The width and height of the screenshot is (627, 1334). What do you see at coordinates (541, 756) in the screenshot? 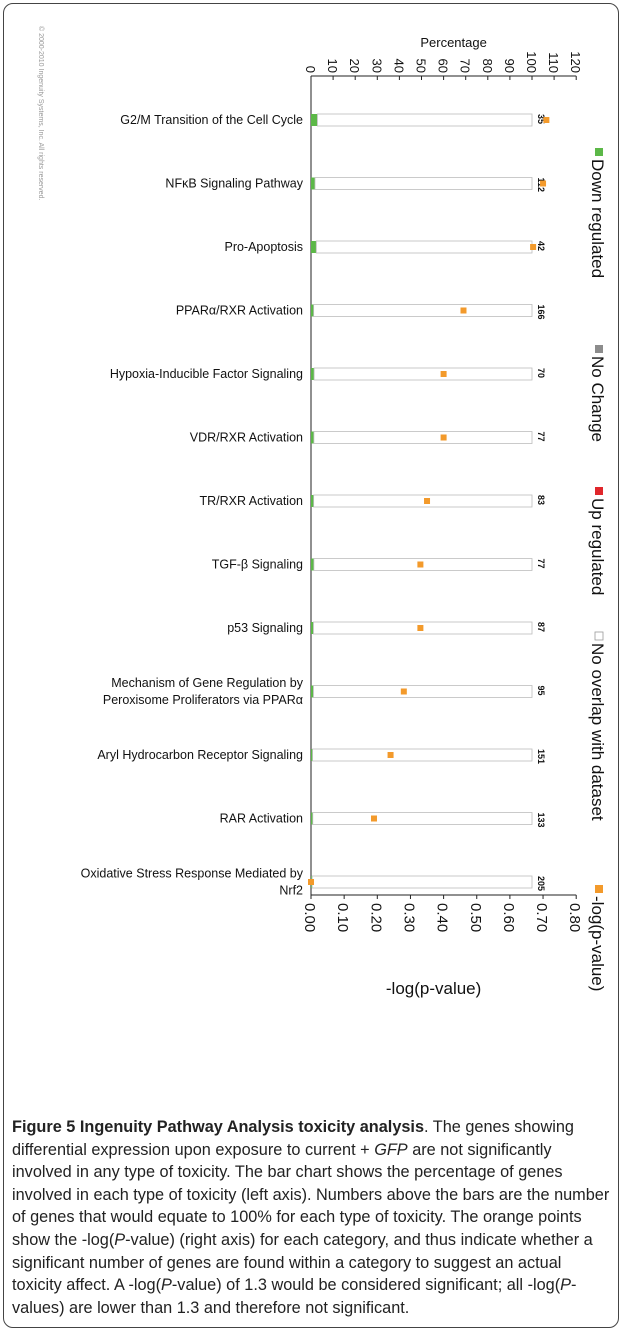
I see `total-label: 151` at bounding box center [541, 756].